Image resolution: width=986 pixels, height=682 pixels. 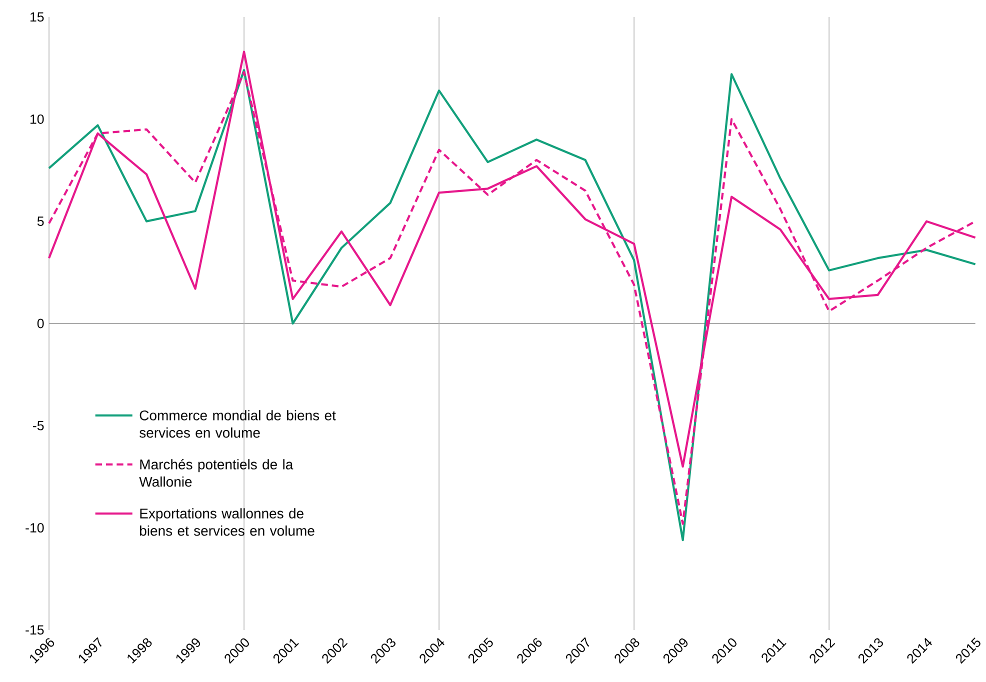 What do you see at coordinates (38, 425) in the screenshot?
I see `y-tick-label: -5` at bounding box center [38, 425].